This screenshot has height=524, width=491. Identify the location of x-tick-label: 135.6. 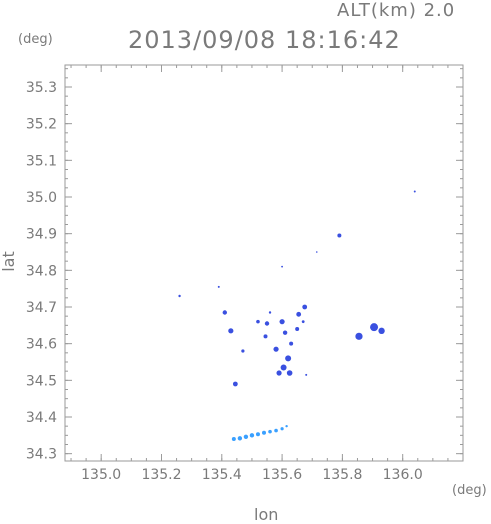
(282, 475).